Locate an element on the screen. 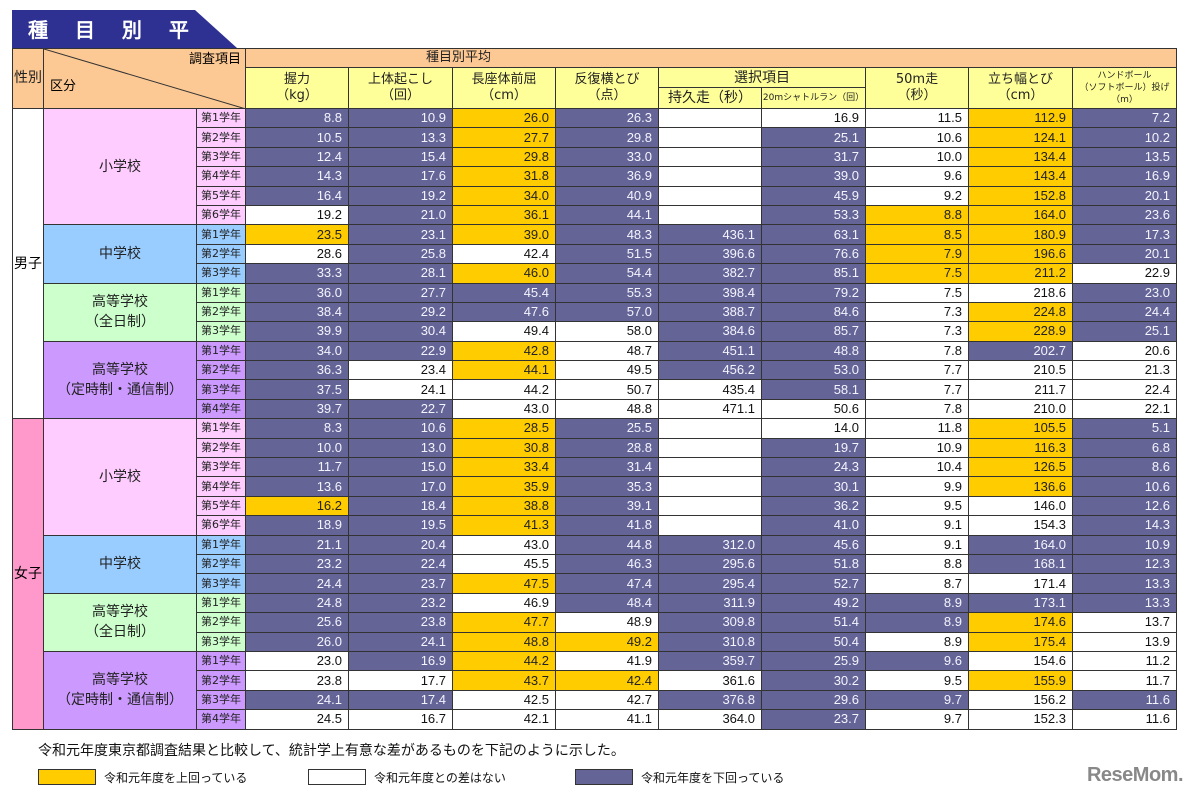 Image resolution: width=1193 pixels, height=802 pixels. value-cell: 23.7 is located at coordinates (813, 719).